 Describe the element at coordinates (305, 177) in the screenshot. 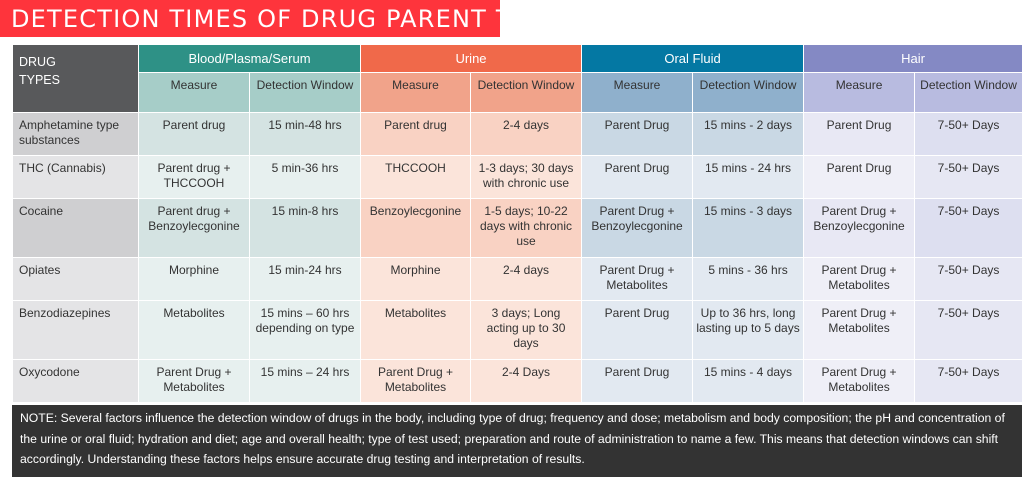

I see `detection-window-cell: 5 min-36 hrs` at that location.